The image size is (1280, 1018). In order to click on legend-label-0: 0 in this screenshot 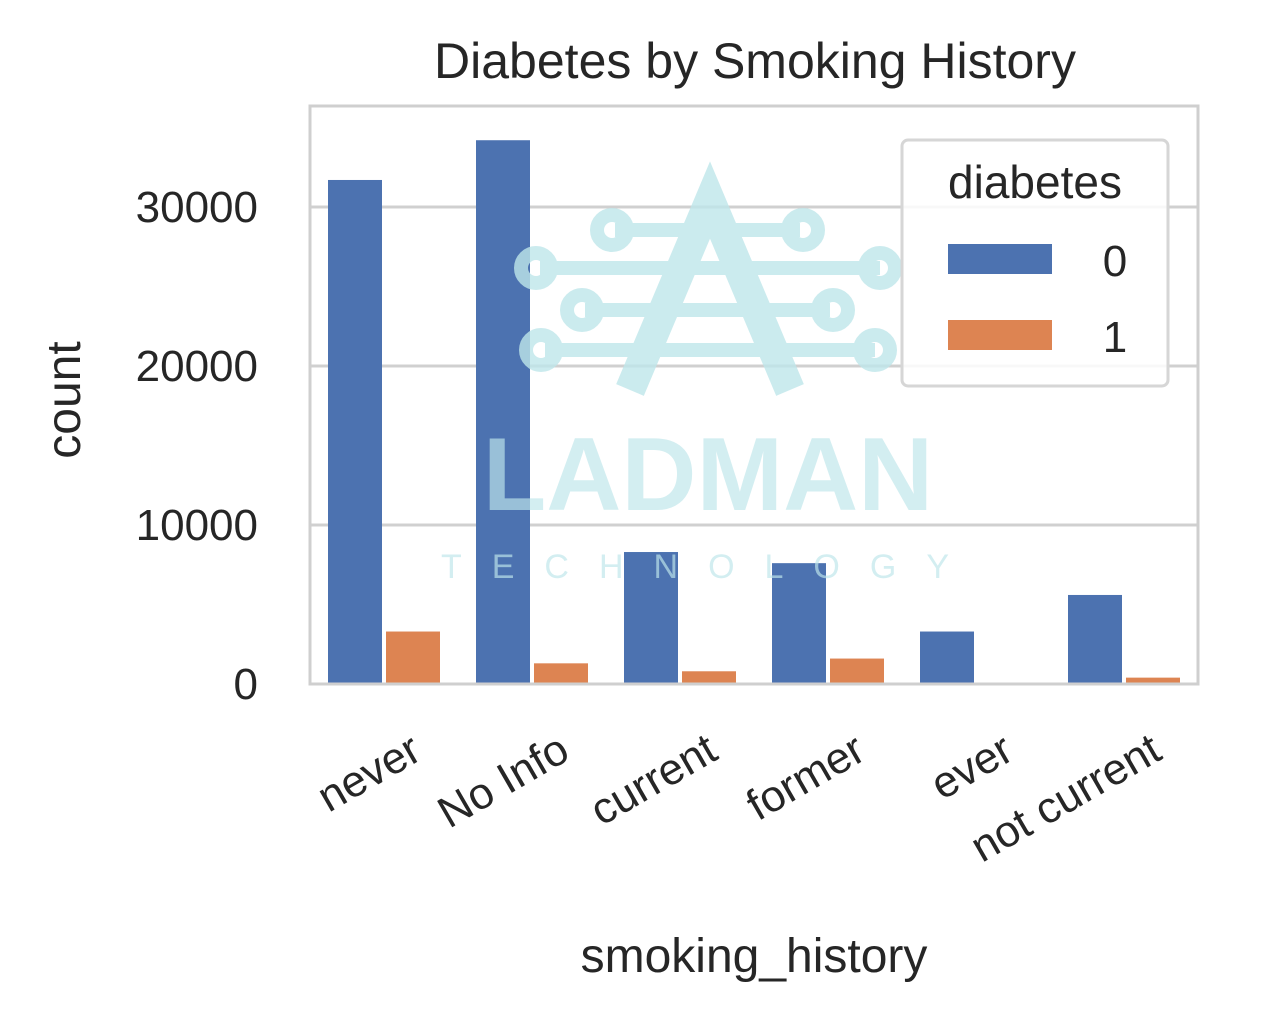, I will do `click(1115, 261)`.